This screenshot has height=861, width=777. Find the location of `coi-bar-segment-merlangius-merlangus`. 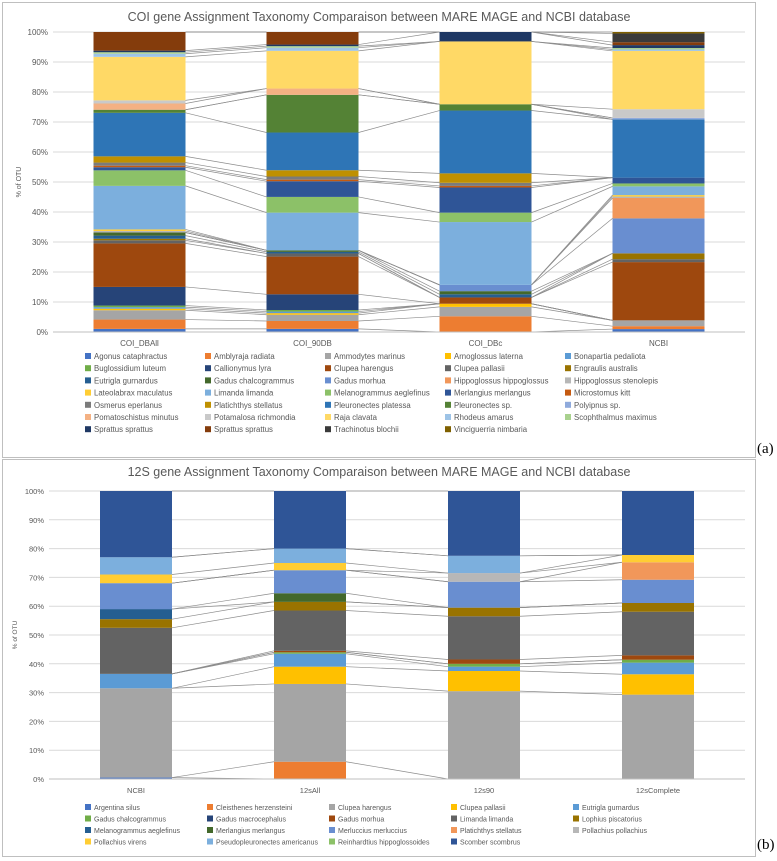

coi-bar-segment-merlangius-merlangus is located at coordinates (486, 199).